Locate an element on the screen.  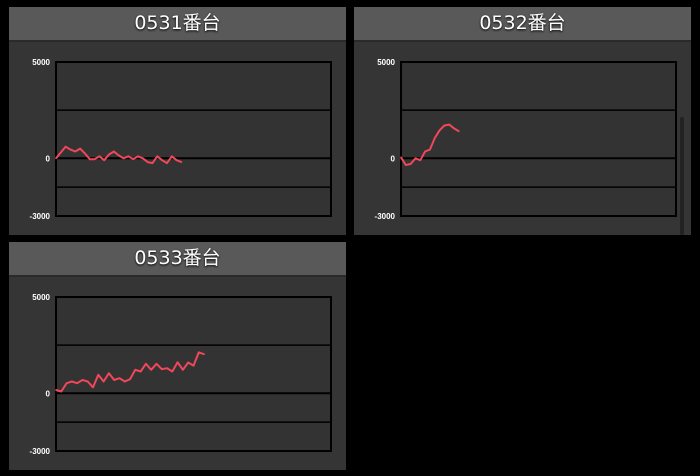
chart-0533: 5000 0 -3000 is located at coordinates (181, 374).